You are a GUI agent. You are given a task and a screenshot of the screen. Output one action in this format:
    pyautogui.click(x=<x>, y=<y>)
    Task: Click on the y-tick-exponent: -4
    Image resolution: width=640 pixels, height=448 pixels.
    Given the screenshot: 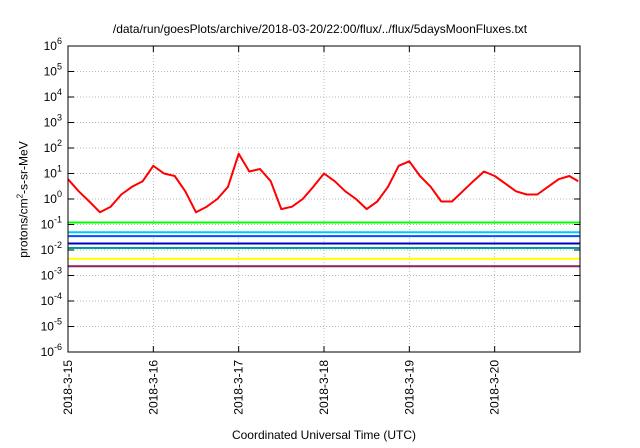 What is the action you would take?
    pyautogui.click(x=58, y=296)
    